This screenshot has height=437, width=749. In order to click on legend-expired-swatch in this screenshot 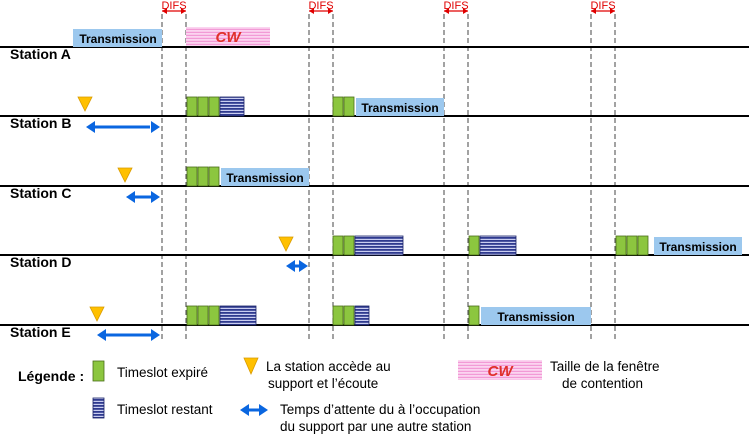, I will do `click(98, 371)`.